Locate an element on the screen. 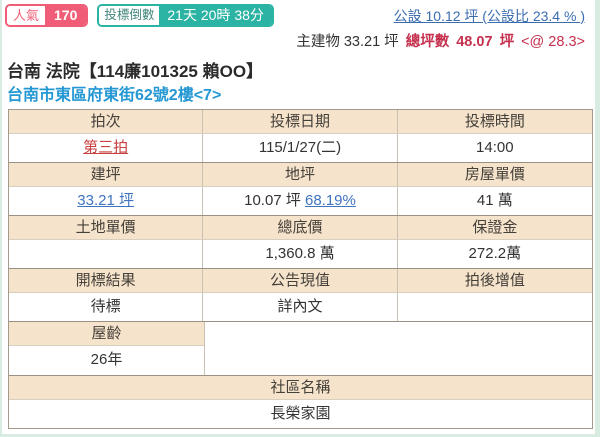  cell-deposit: 272.2萬 is located at coordinates (494, 254).